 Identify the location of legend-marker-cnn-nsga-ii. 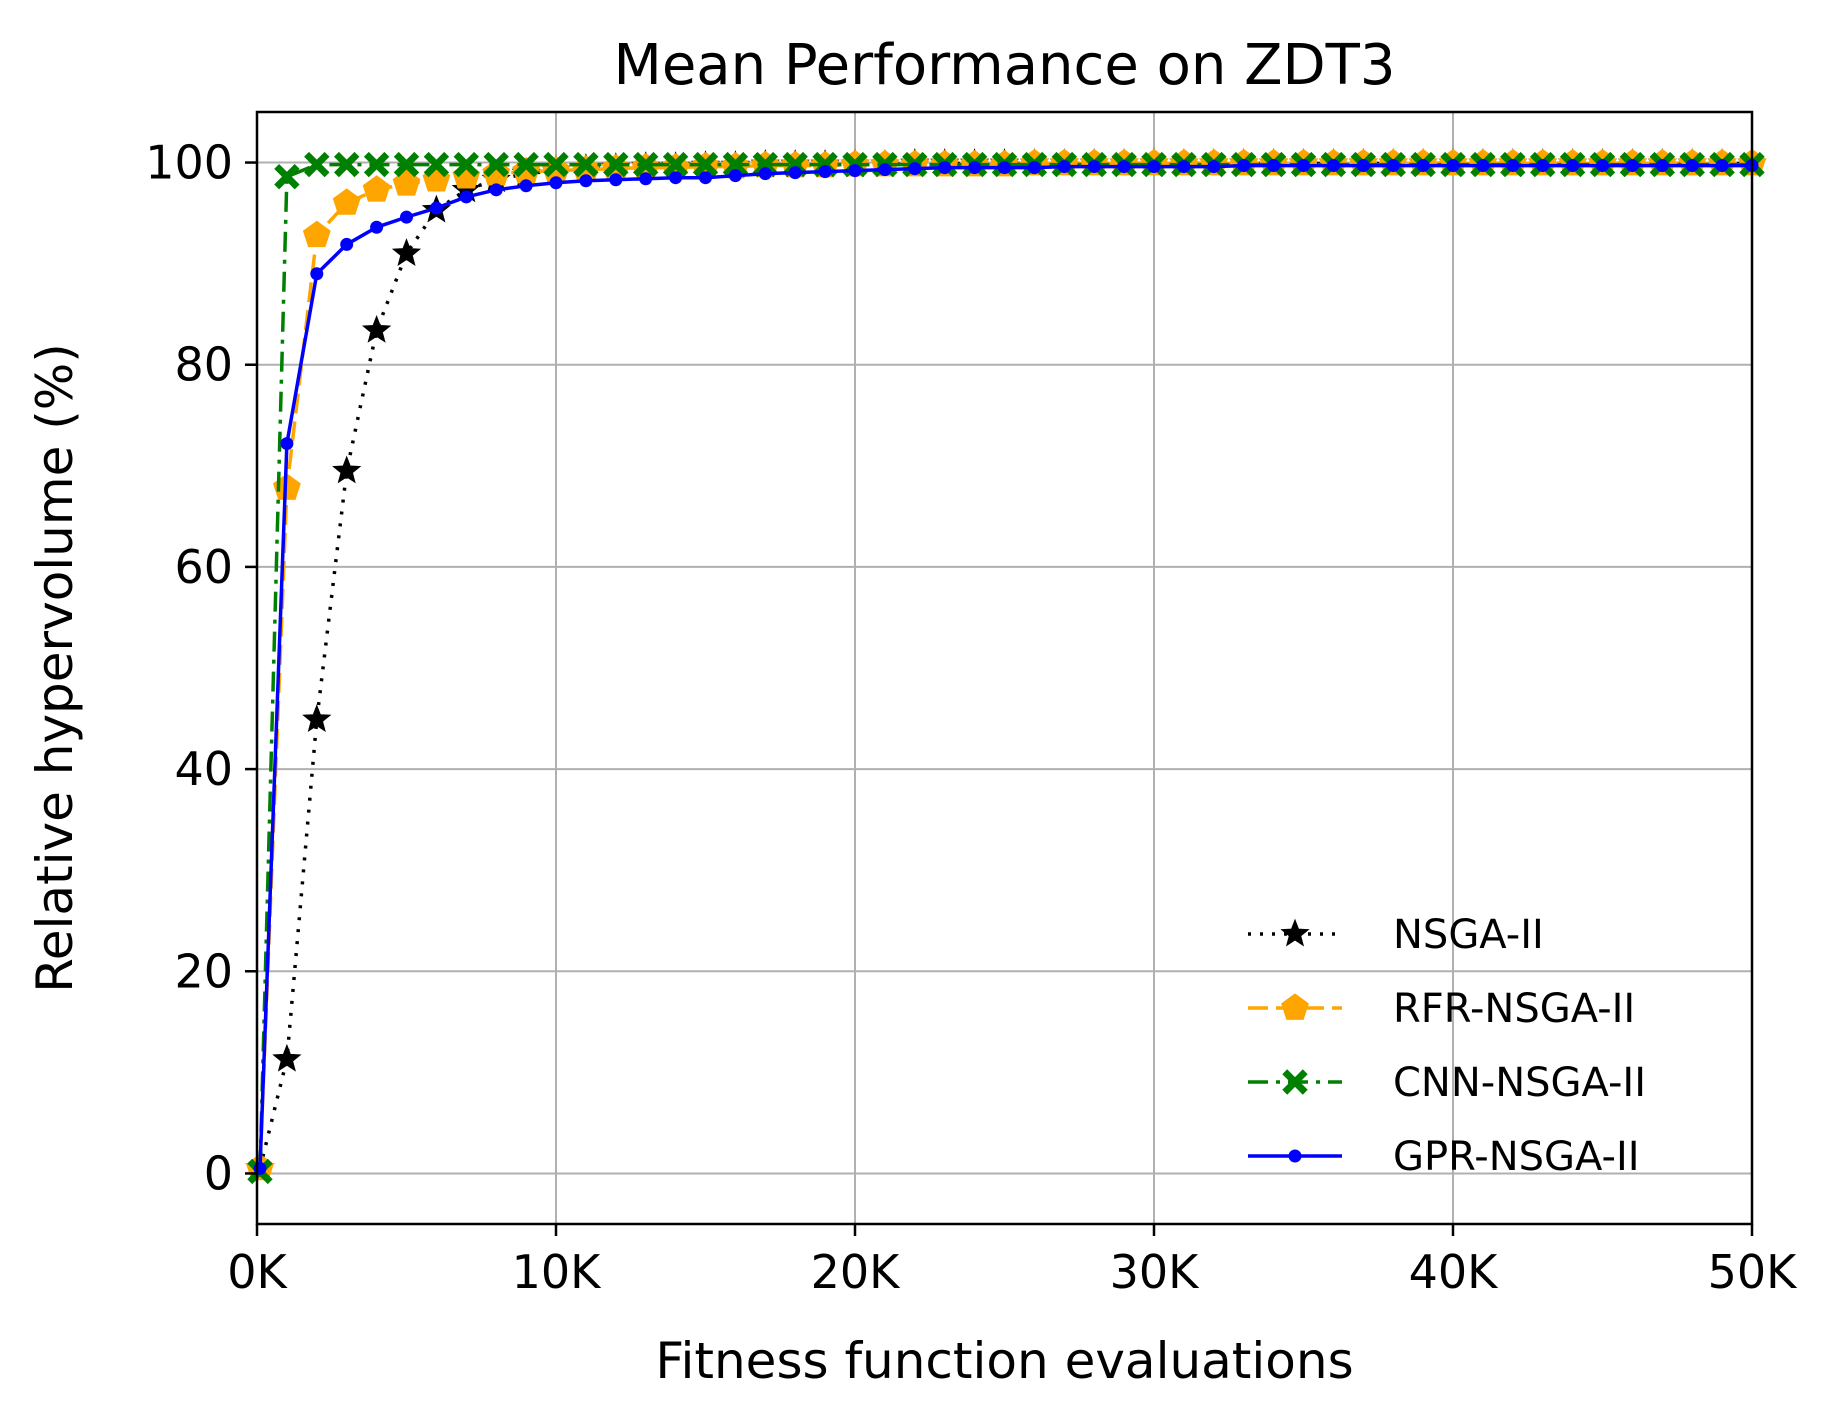
(1295, 1082).